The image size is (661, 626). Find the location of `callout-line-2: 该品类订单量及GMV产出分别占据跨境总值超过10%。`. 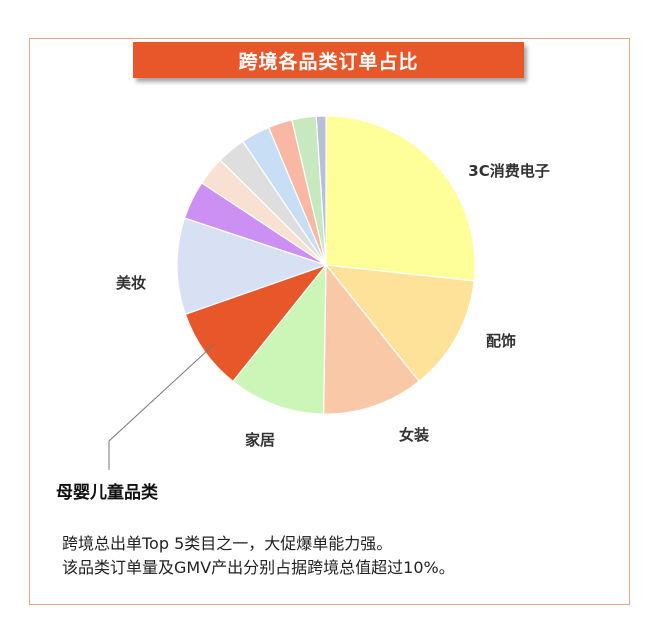

callout-line-2: 该品类订单量及GMV产出分别占据跨境总值超过10%。 is located at coordinates (258, 567).